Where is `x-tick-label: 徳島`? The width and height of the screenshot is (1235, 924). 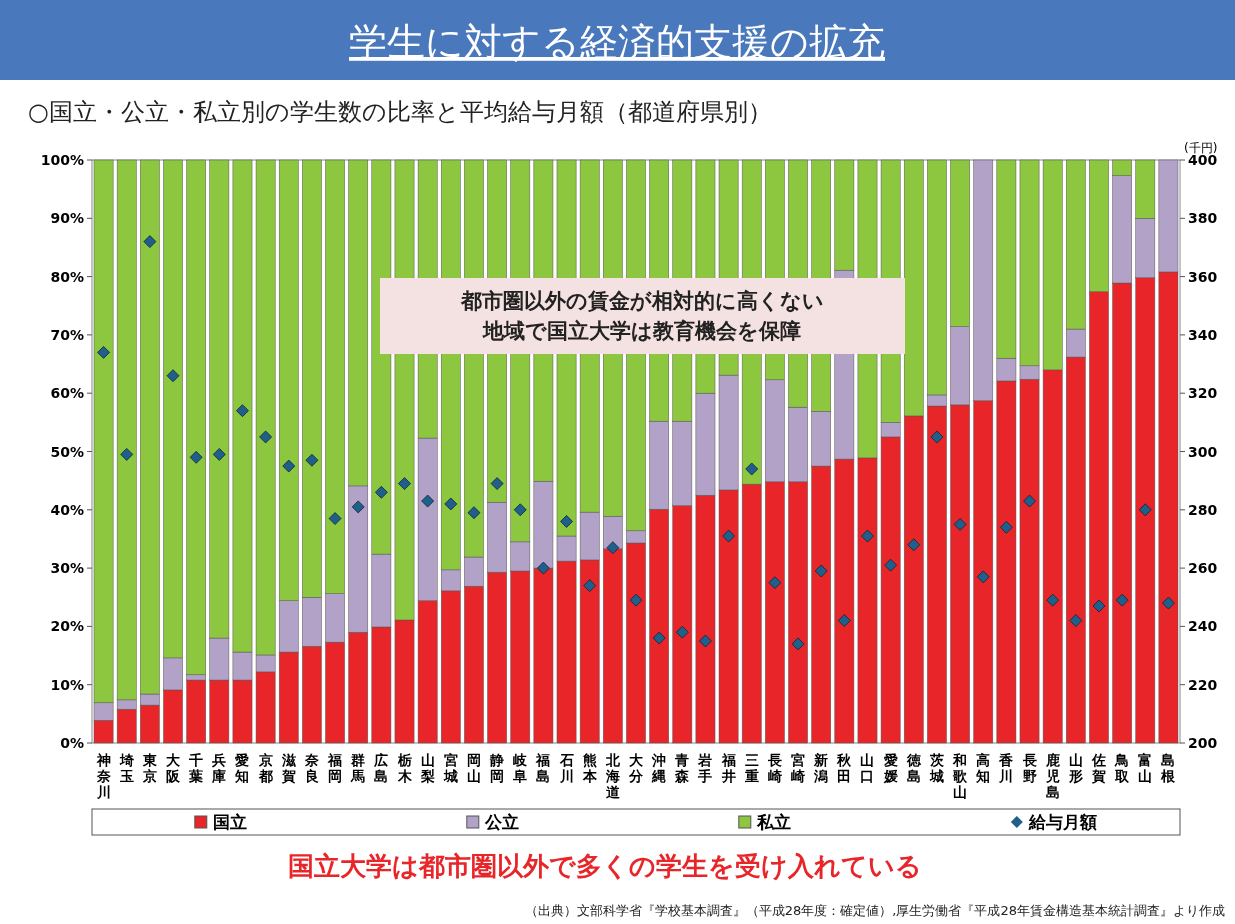
x-tick-label: 徳島 is located at coordinates (913, 768).